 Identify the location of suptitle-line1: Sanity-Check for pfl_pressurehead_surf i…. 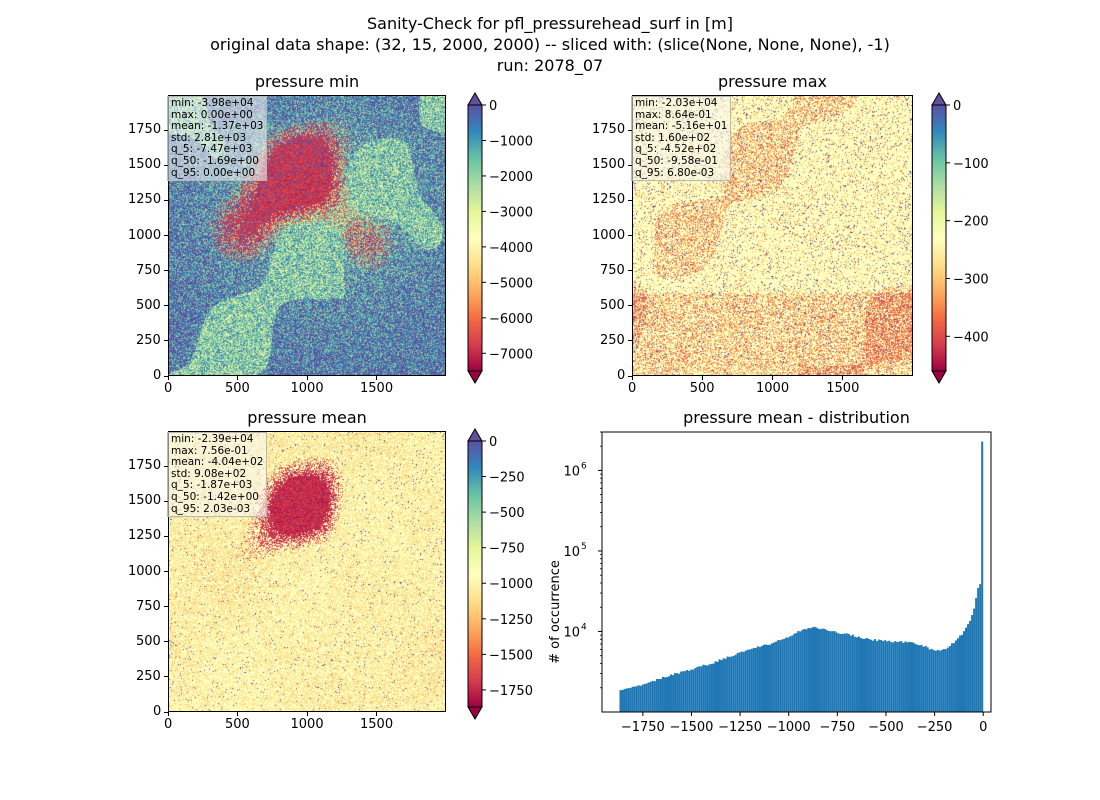
(550, 23).